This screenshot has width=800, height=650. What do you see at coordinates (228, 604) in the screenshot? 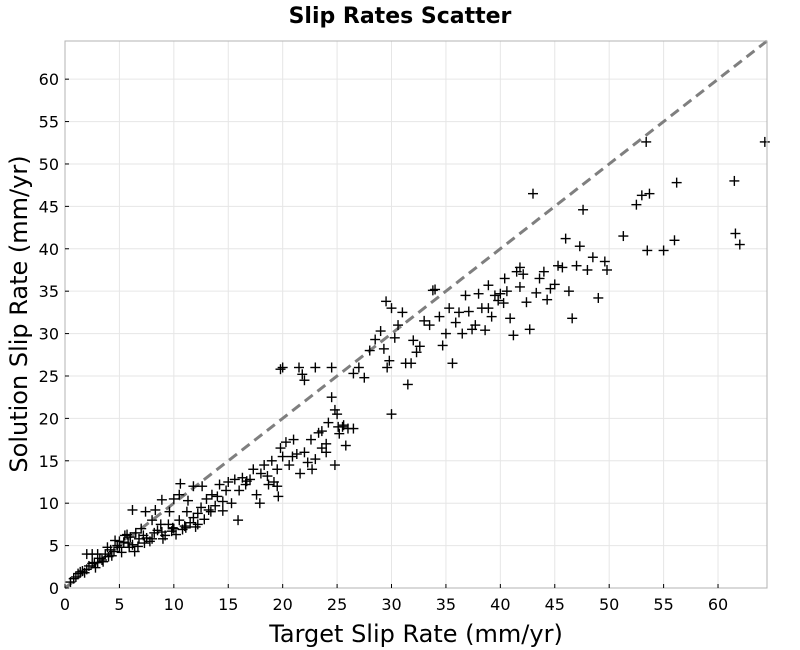
I see `x-tick-label: 15` at bounding box center [228, 604].